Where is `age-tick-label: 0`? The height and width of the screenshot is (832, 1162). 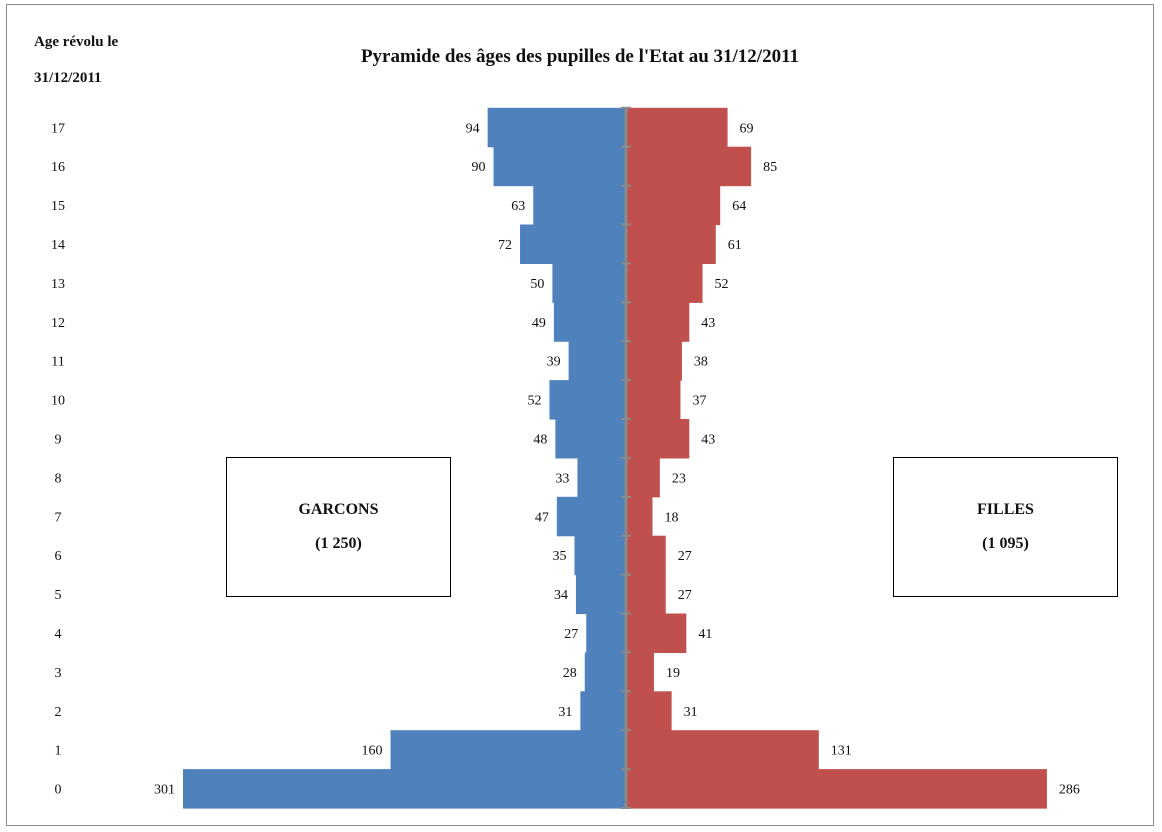 age-tick-label: 0 is located at coordinates (58, 790).